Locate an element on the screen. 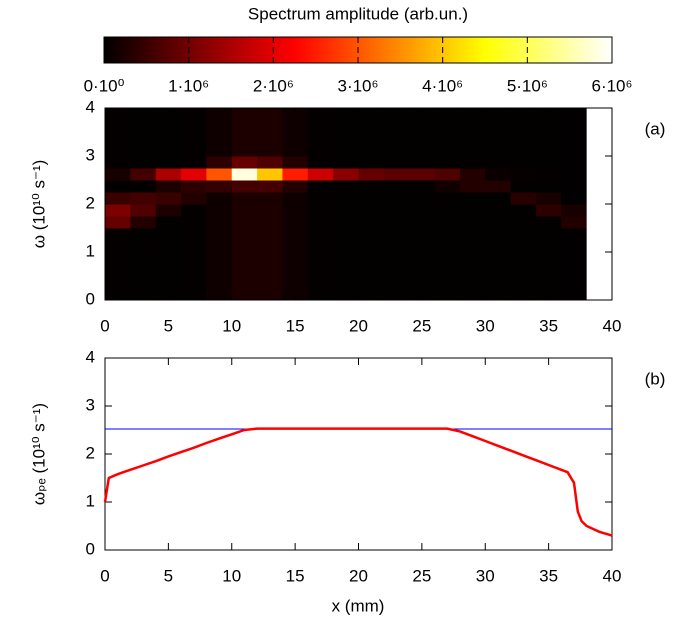 The height and width of the screenshot is (630, 697). colorbar-tick-label: 6·10⁶ is located at coordinates (611, 85).